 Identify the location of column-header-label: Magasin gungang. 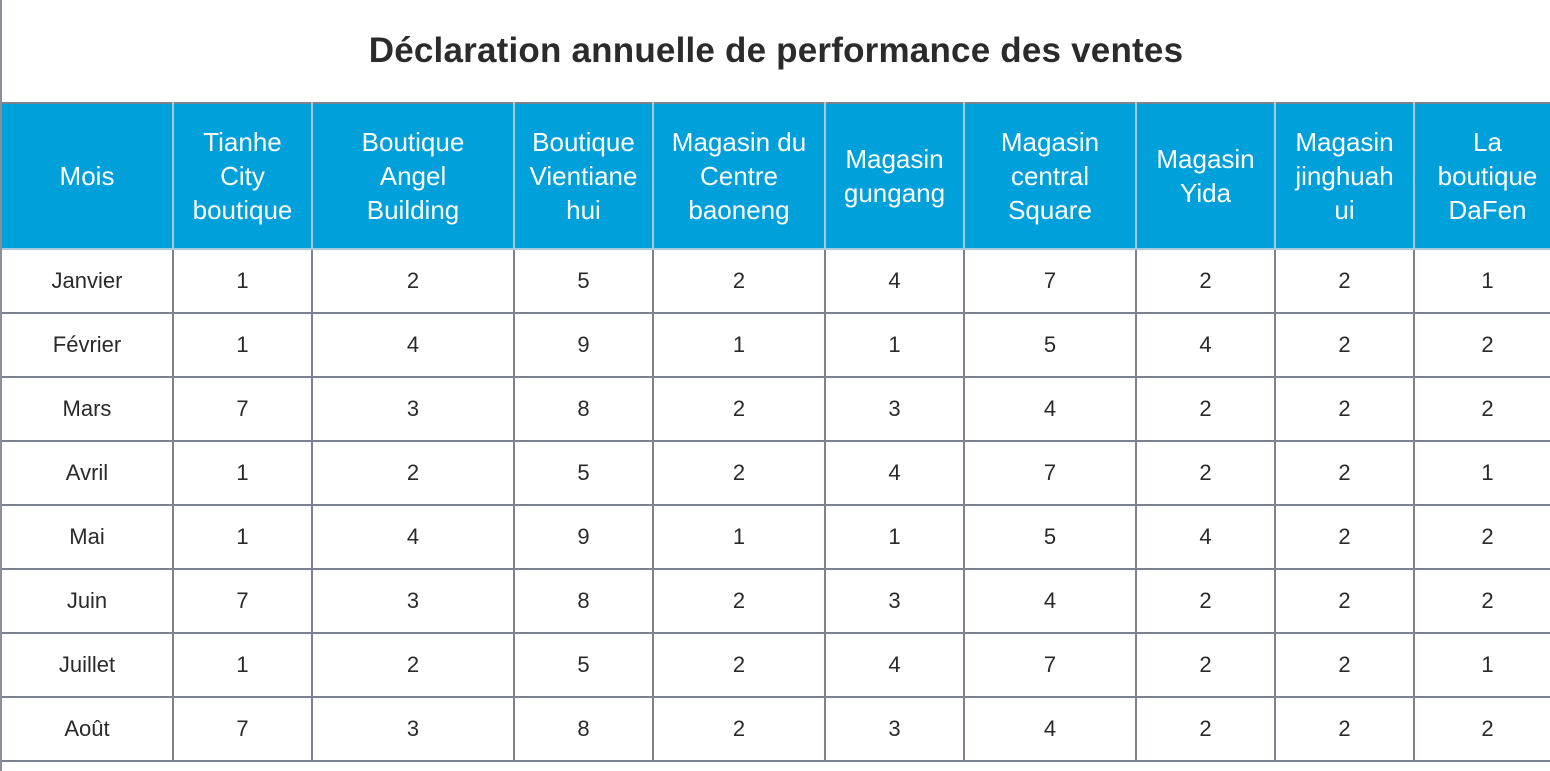
(894, 176).